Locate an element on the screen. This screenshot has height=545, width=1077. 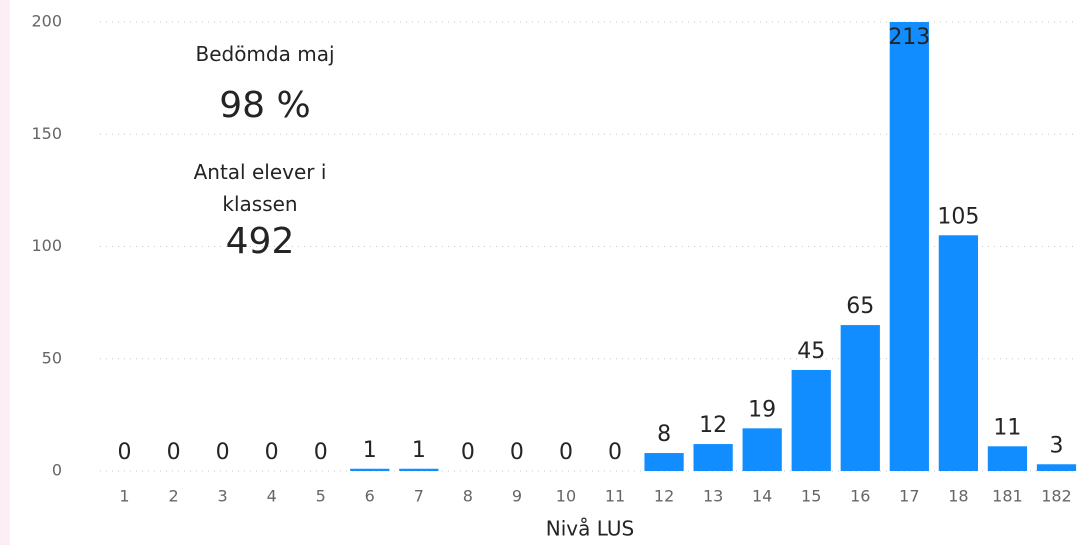
kpi-value: 492 is located at coordinates (260, 241).